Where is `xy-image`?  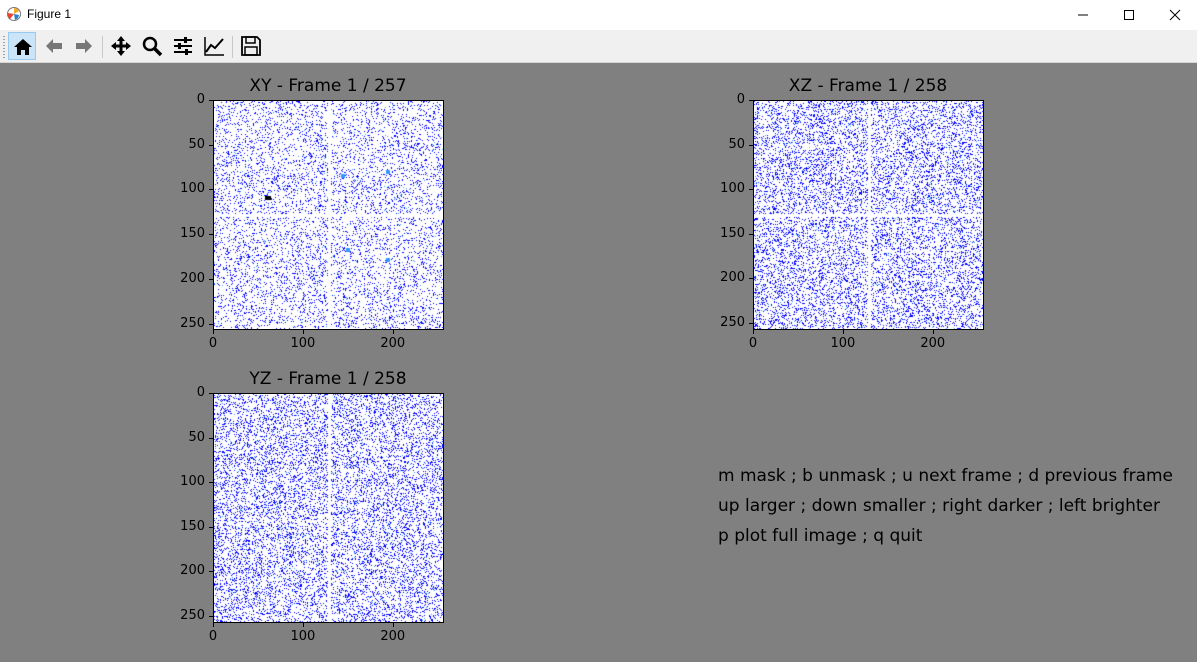 xy-image is located at coordinates (328, 215).